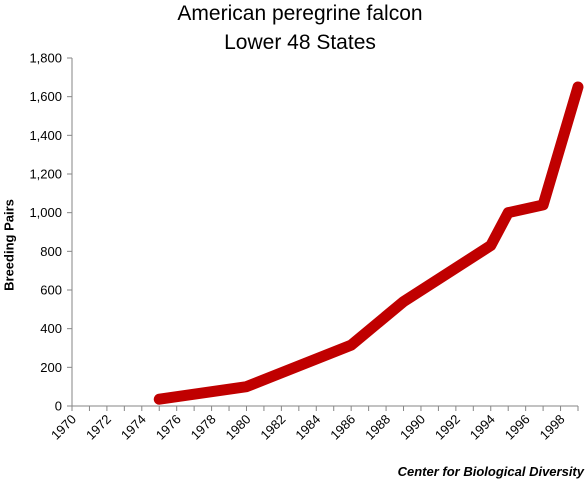  What do you see at coordinates (377, 427) in the screenshot?
I see `x-tick-label: 1988` at bounding box center [377, 427].